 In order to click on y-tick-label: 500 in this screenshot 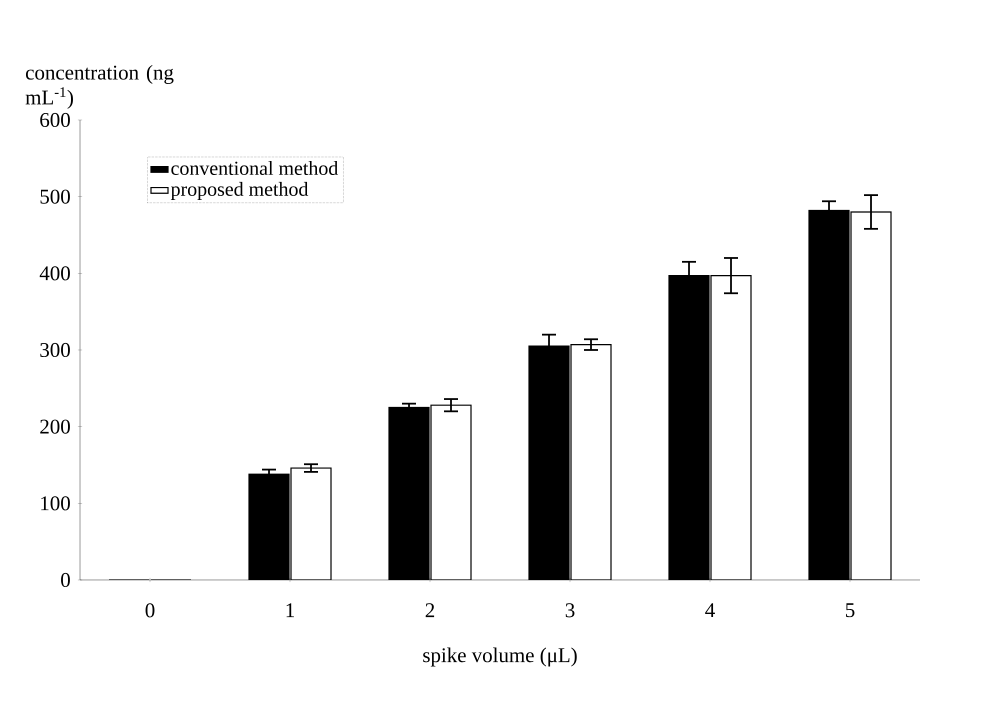, I will do `click(55, 197)`.